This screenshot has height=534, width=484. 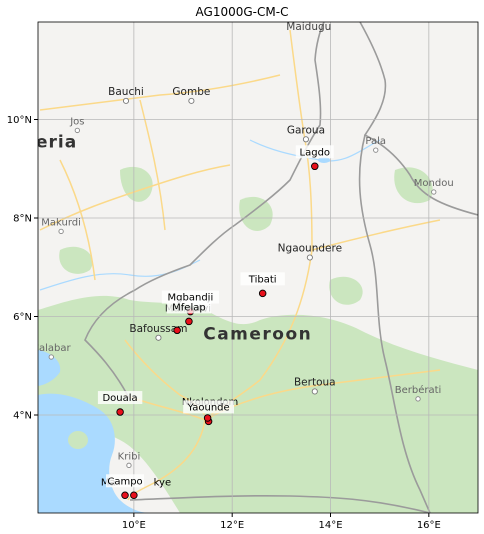 I want to click on label-fragment: kye, so click(x=163, y=482).